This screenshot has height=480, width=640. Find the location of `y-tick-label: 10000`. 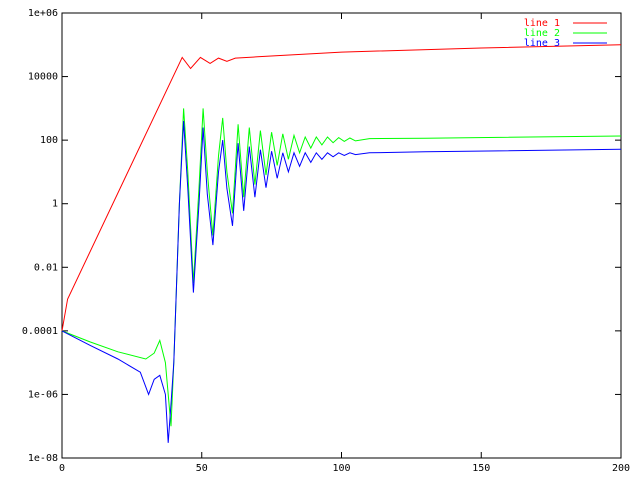

y-tick-label: 10000 is located at coordinates (43, 77).